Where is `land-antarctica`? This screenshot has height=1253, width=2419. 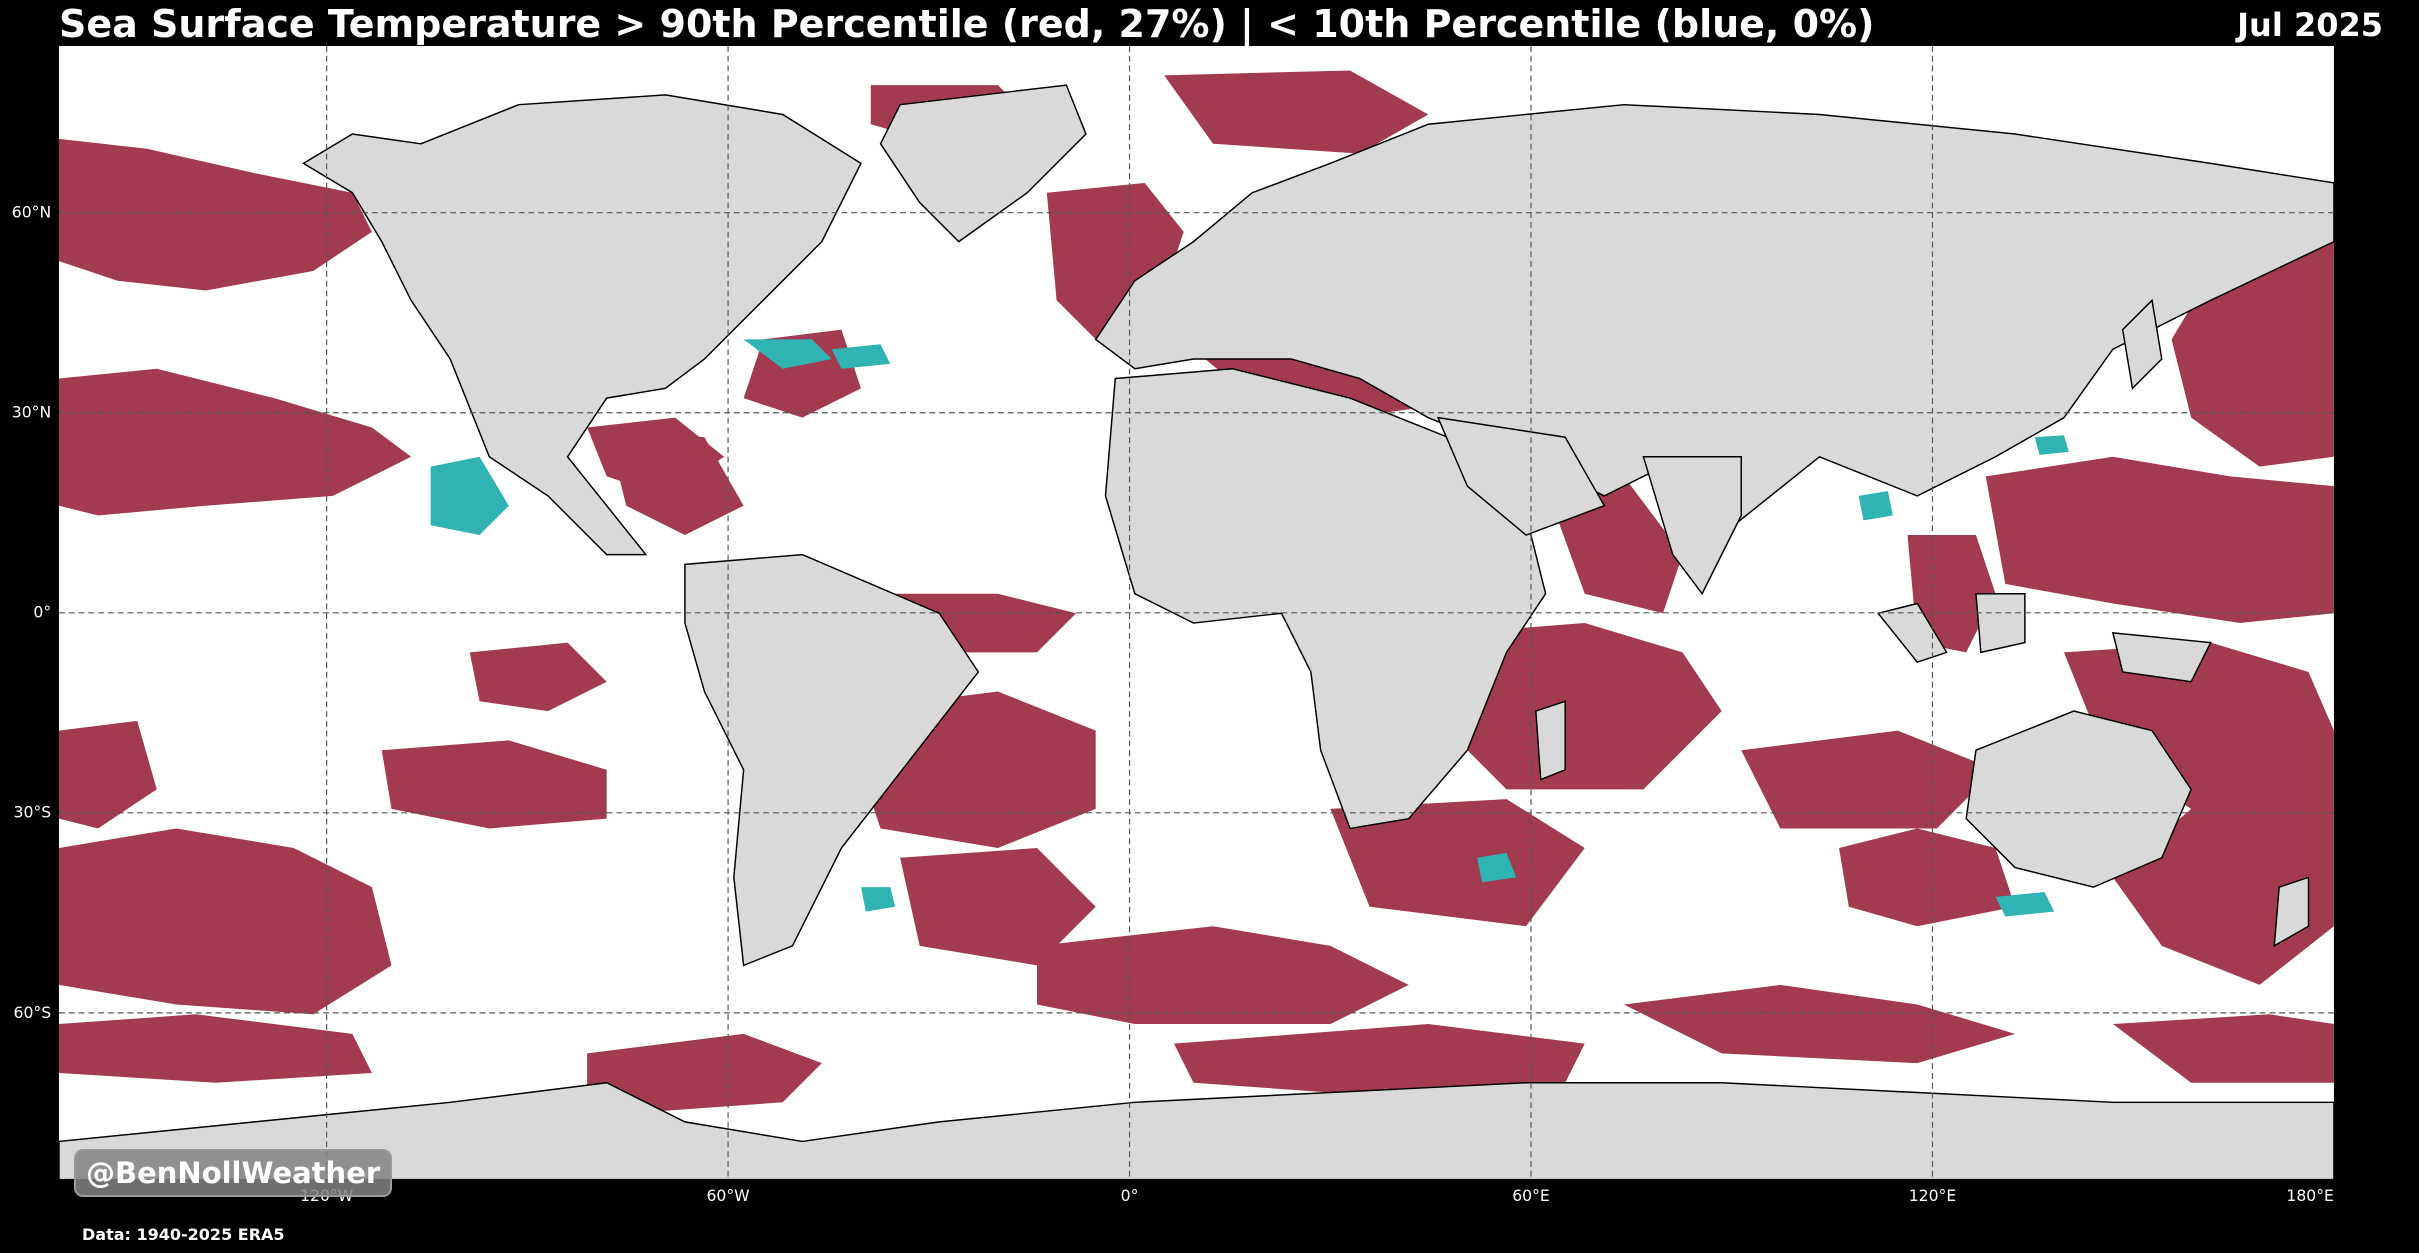
land-antarctica is located at coordinates (1196, 1131).